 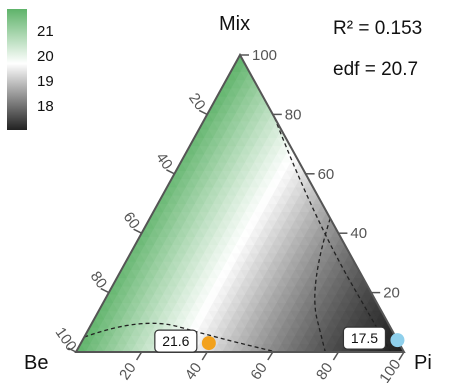 What do you see at coordinates (193, 371) in the screenshot?
I see `tick-label-pi-40: 40` at bounding box center [193, 371].